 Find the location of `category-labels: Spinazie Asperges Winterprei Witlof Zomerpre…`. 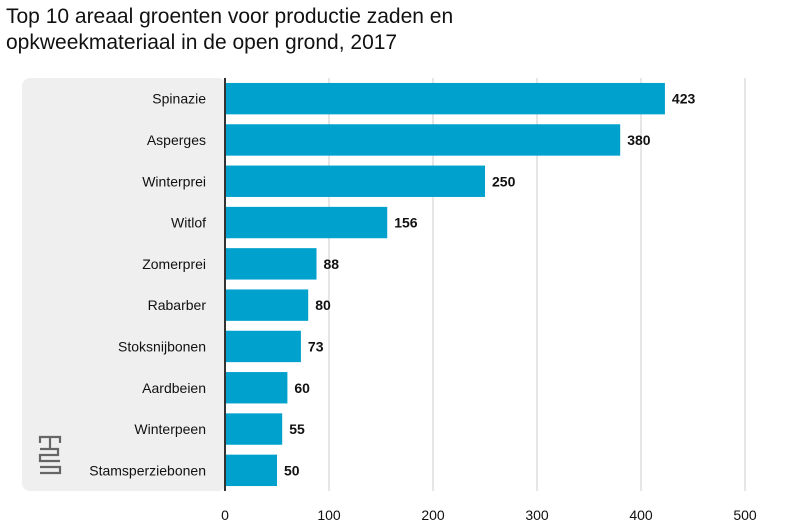

category-labels: Spinazie Asperges Winterprei Witlof Zomerpre… is located at coordinates (147, 285).